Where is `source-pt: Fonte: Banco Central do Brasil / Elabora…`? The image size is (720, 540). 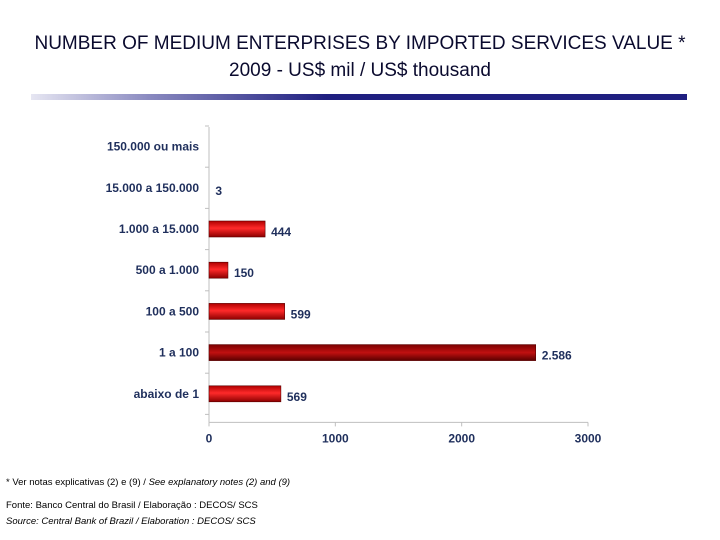 source-pt: Fonte: Banco Central do Brasil / Elabora… is located at coordinates (132, 505).